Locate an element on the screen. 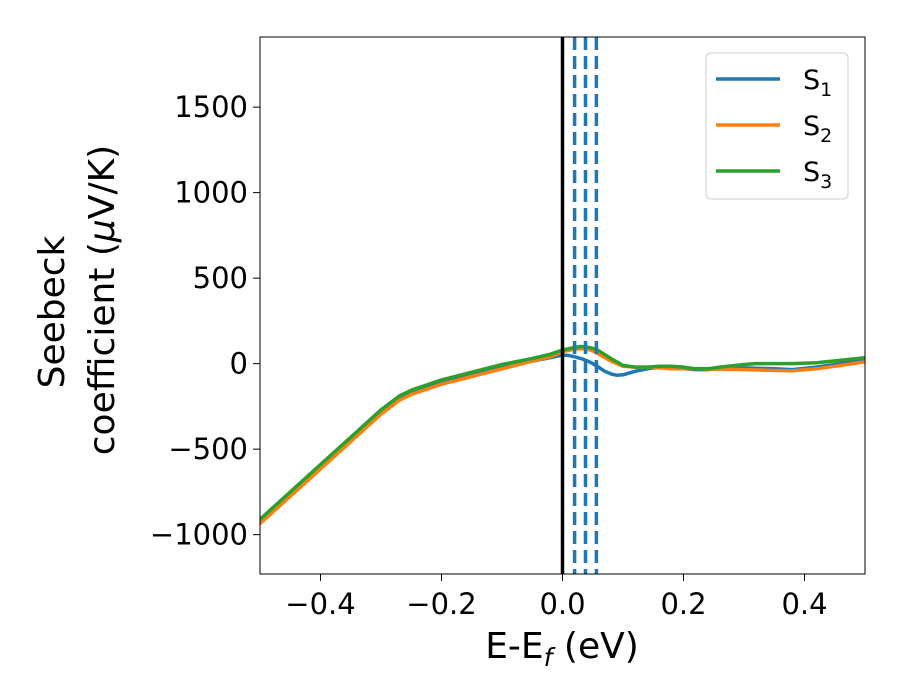 The width and height of the screenshot is (900, 700). x-axis-label-unit: (eV) is located at coordinates (595, 646).